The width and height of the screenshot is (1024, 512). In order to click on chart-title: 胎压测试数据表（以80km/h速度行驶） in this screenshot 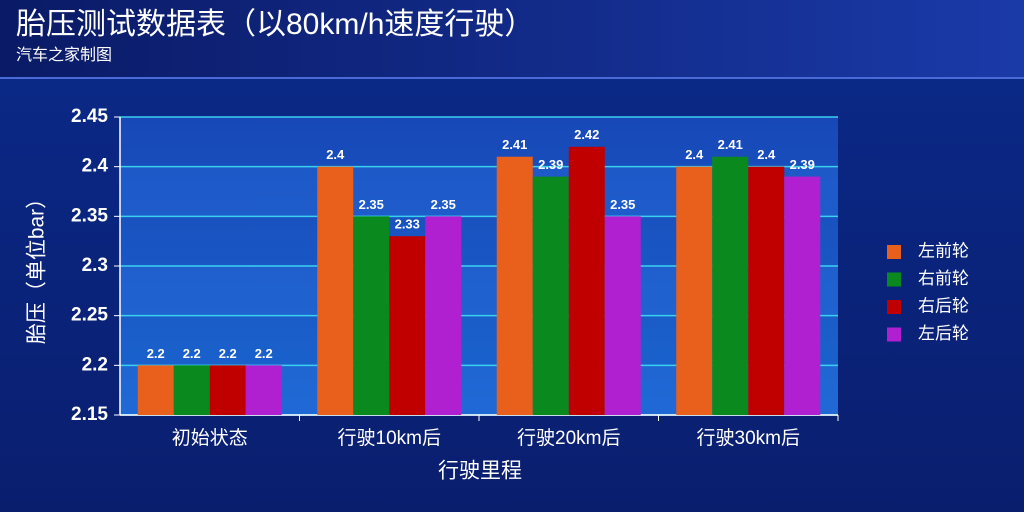, I will do `click(275, 24)`.